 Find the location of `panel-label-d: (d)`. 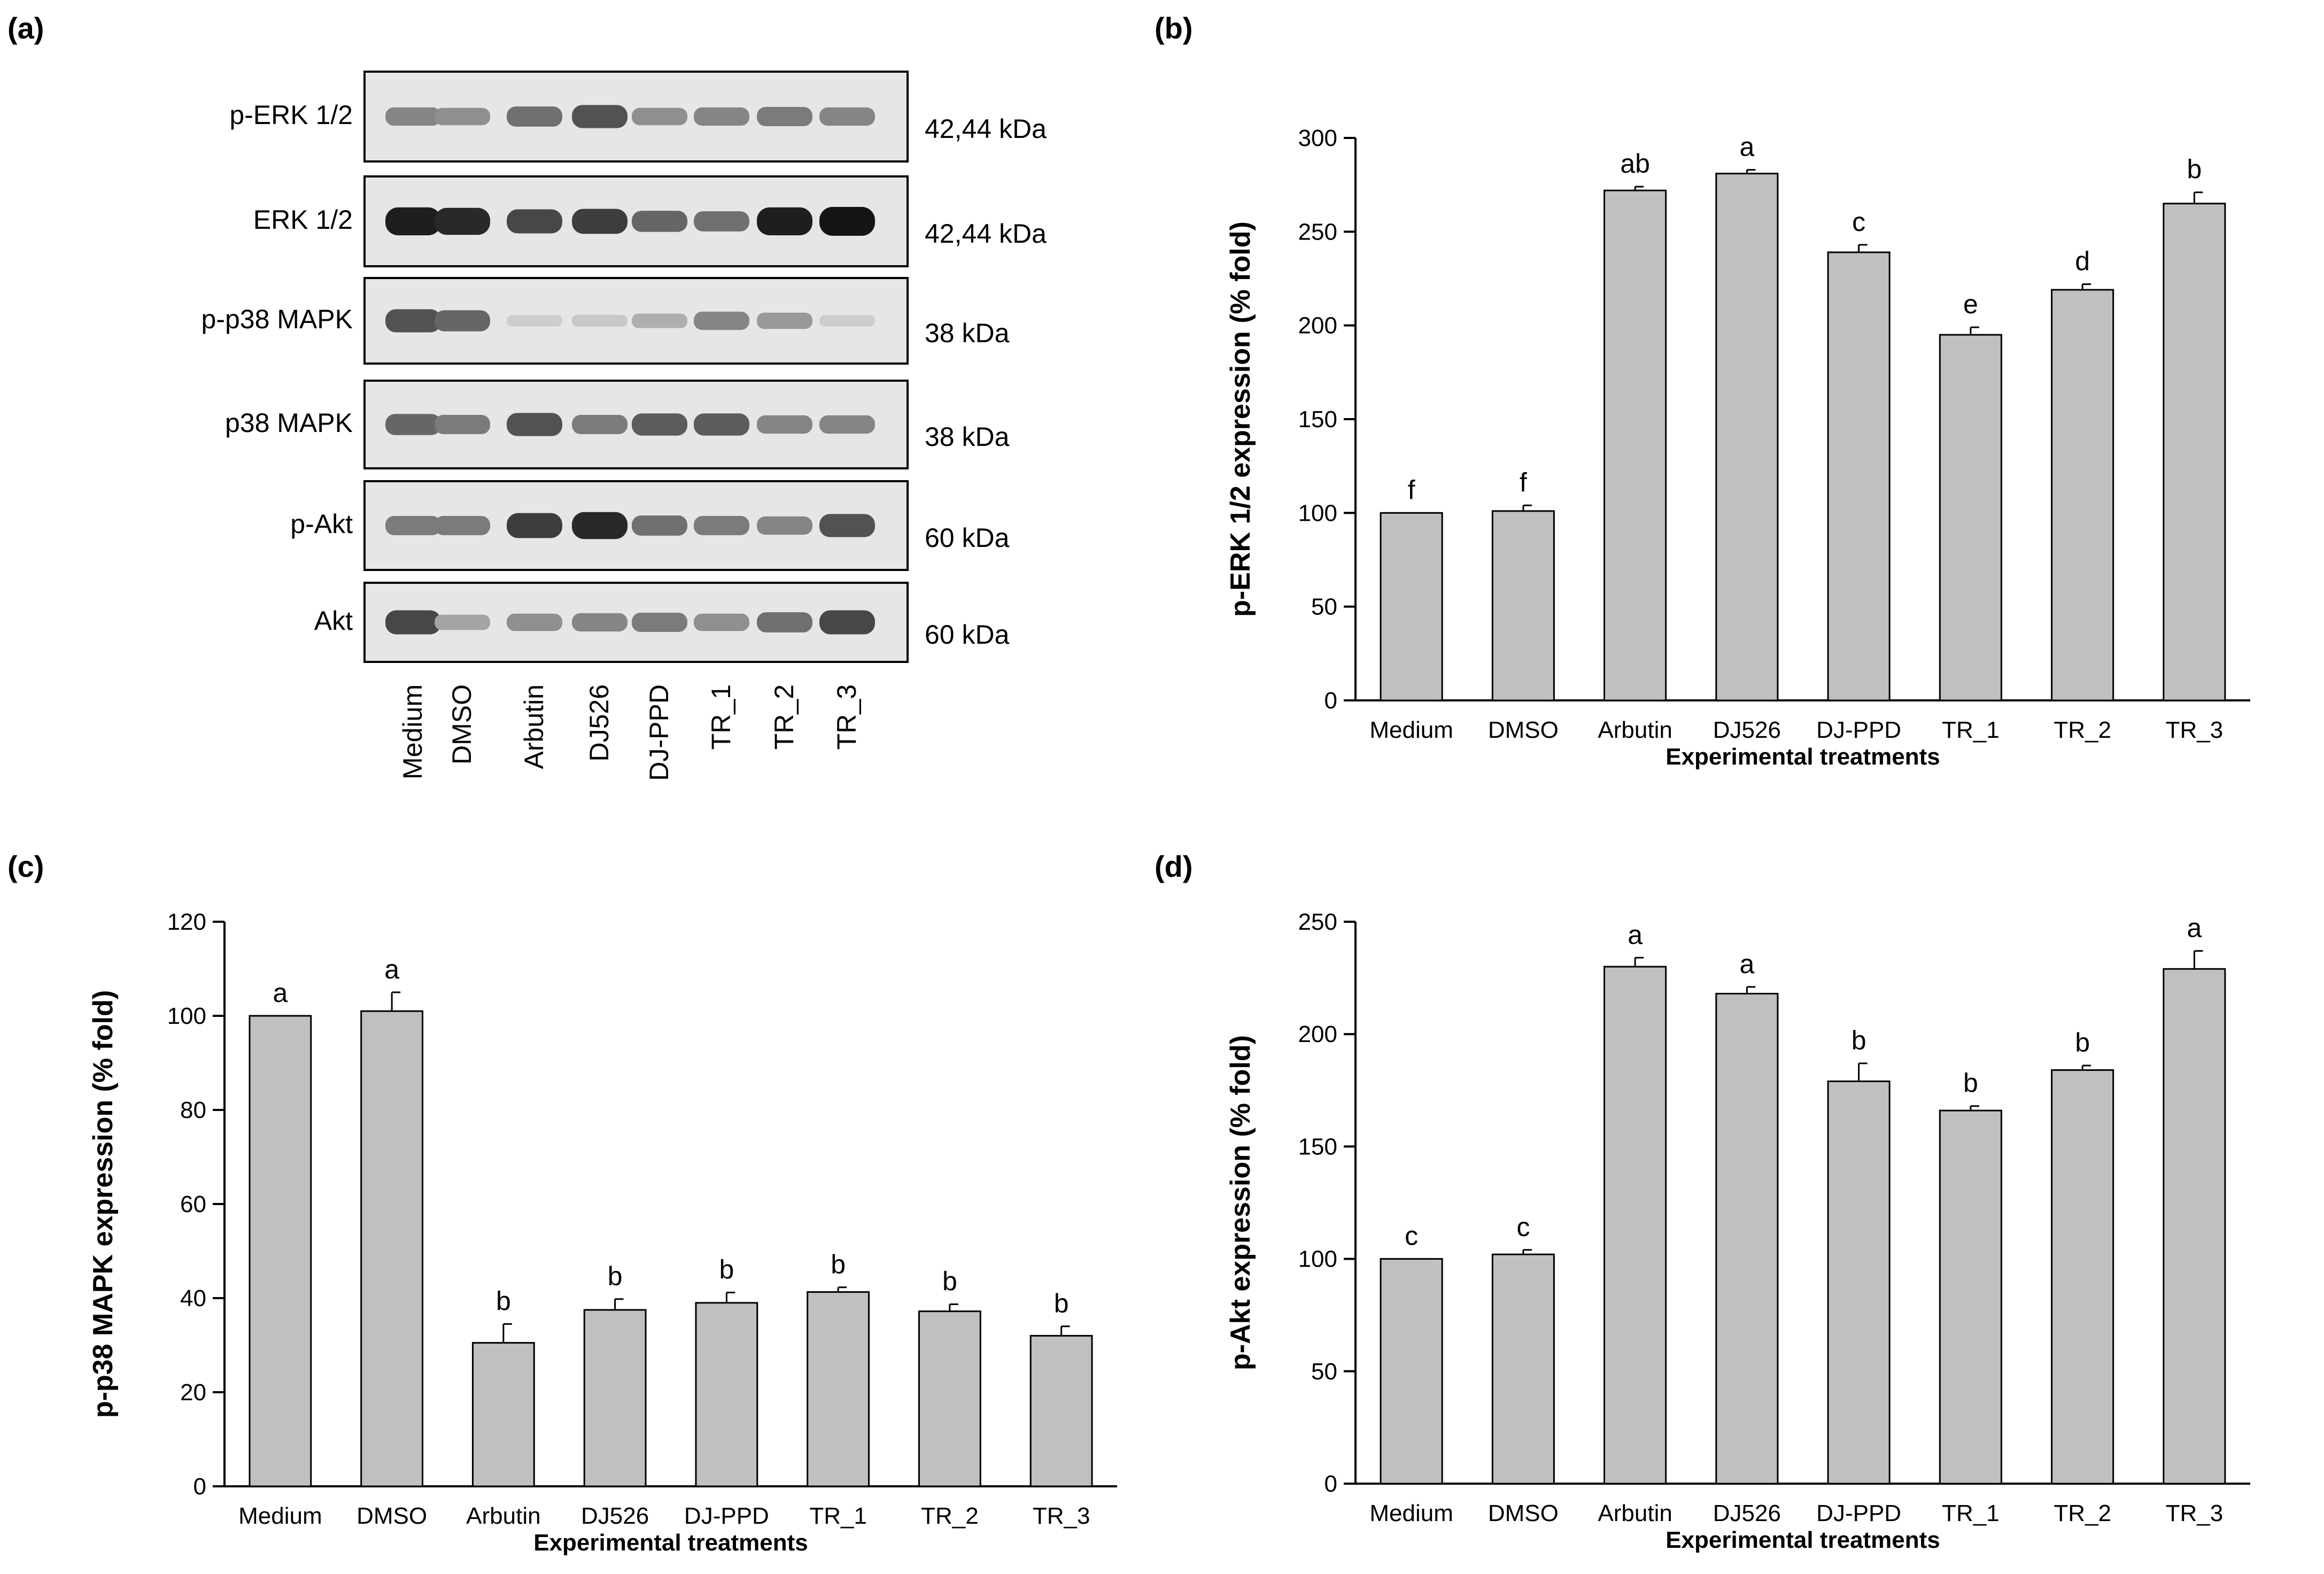

panel-label-d: (d) is located at coordinates (1174, 867).